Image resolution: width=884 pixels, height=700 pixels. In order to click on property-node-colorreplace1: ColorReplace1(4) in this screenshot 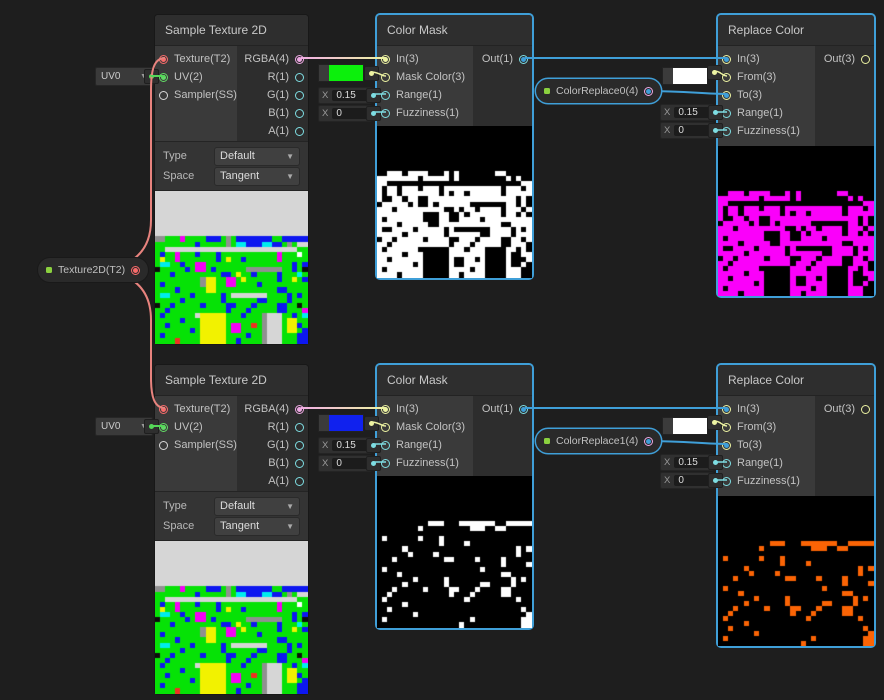, I will do `click(599, 441)`.